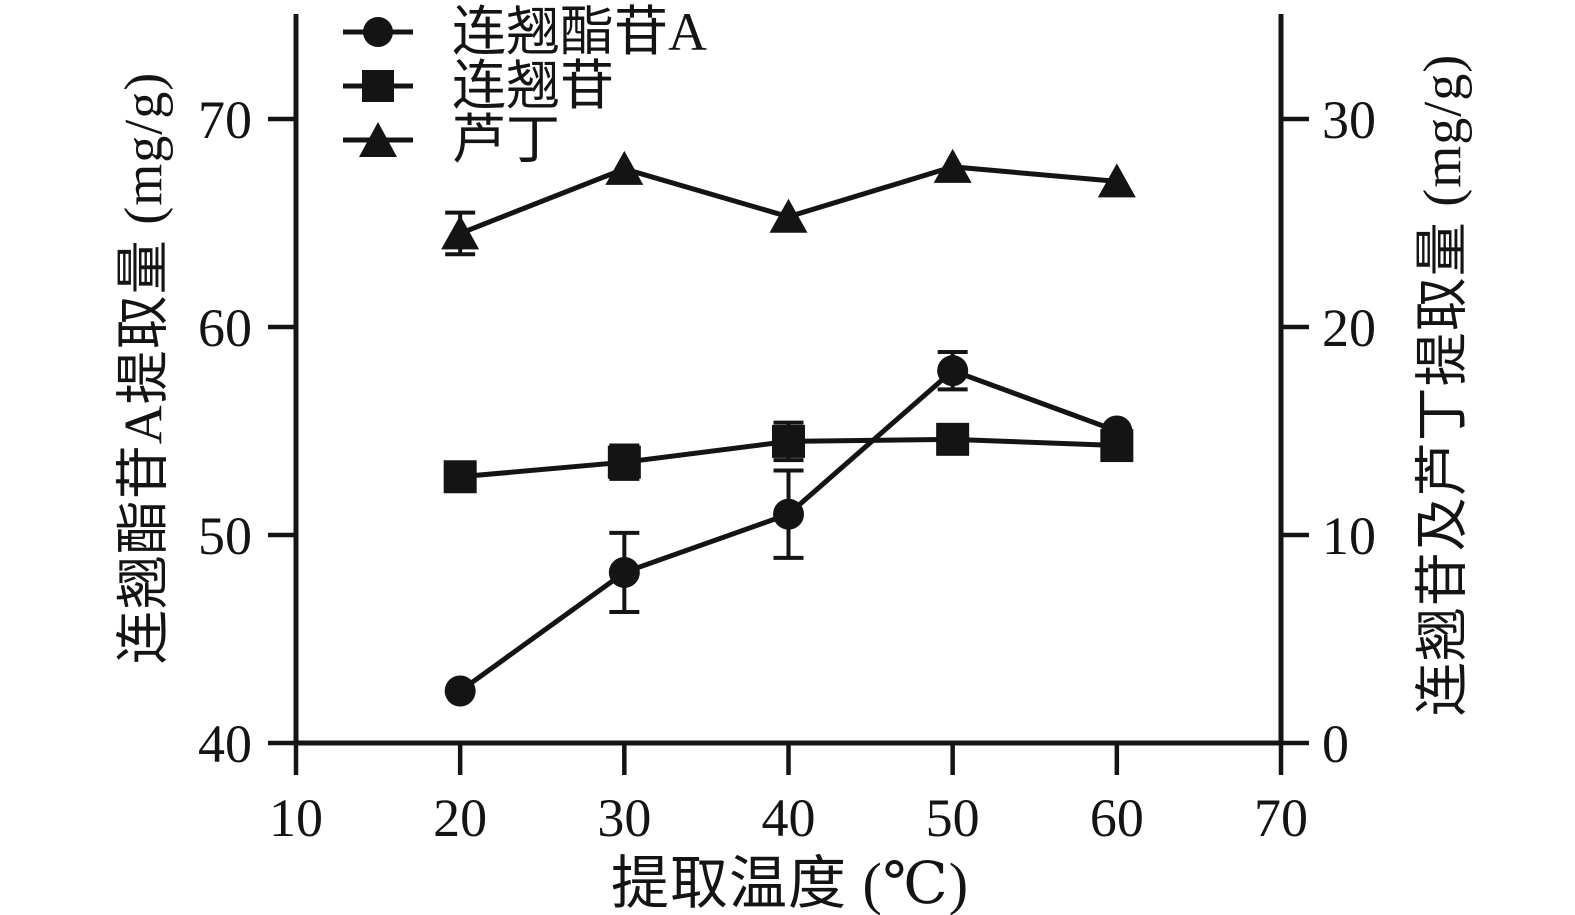 This screenshot has width=1575, height=915. What do you see at coordinates (1442, 385) in the screenshot?
I see `right-axis-title: 连翘苷及芦丁提取量 (mg/g)` at bounding box center [1442, 385].